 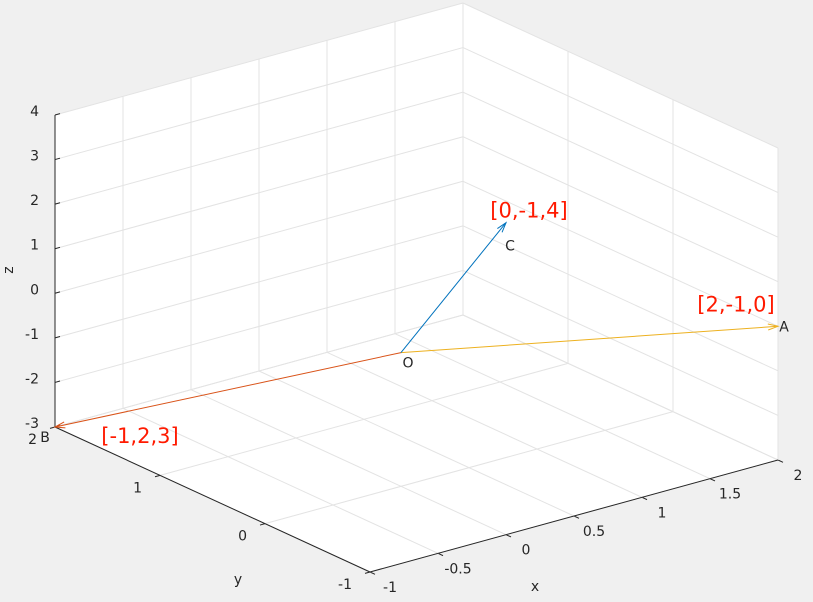 What do you see at coordinates (34, 112) in the screenshot?
I see `z-tick-label: 4` at bounding box center [34, 112].